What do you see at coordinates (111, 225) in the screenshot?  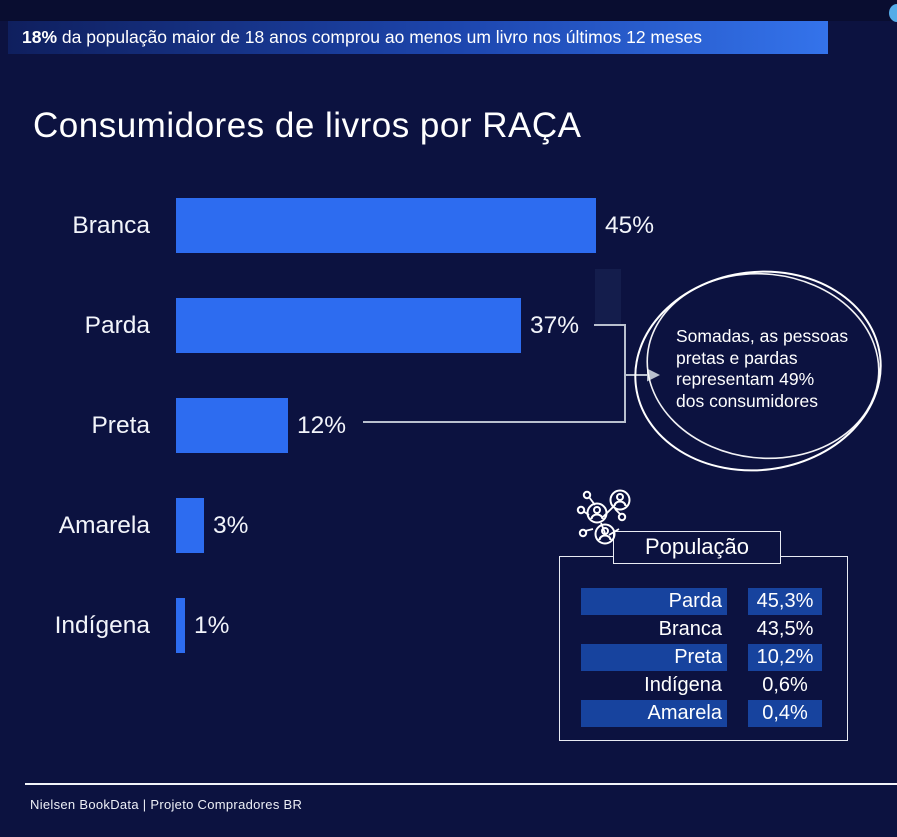 I see `bar-label: Branca` at bounding box center [111, 225].